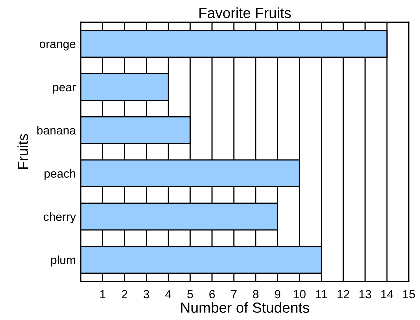  What do you see at coordinates (246, 13) in the screenshot?
I see `chart-title: Favorite Fruits` at bounding box center [246, 13].